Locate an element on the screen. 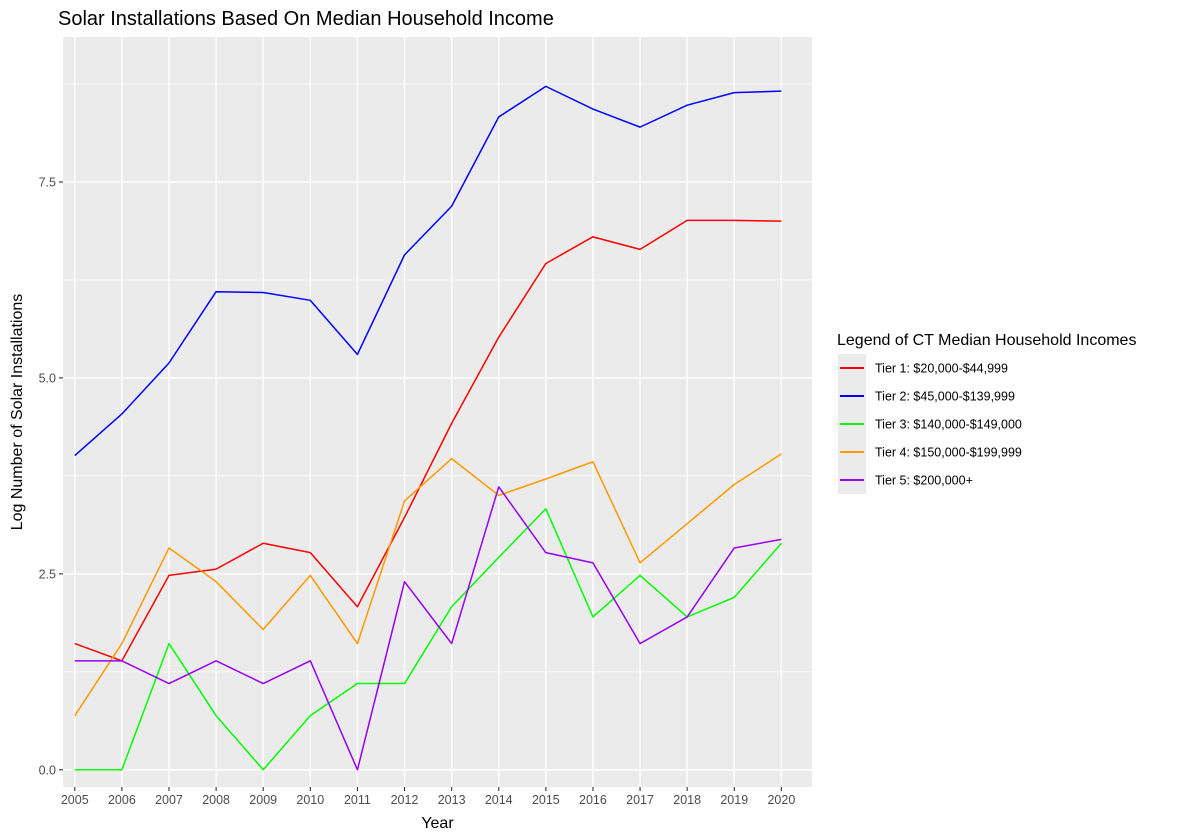 This screenshot has width=1200, height=840. x-tick-label: 2018 is located at coordinates (687, 800).